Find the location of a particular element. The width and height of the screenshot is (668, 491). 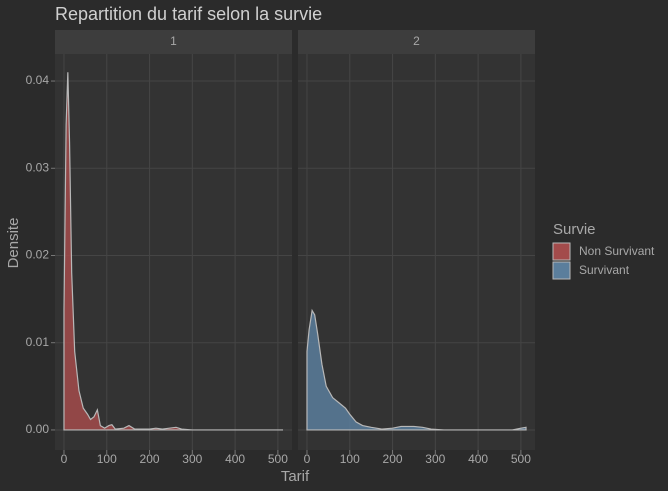

chart-title: Repartition du tarif selon la survie is located at coordinates (188, 14).